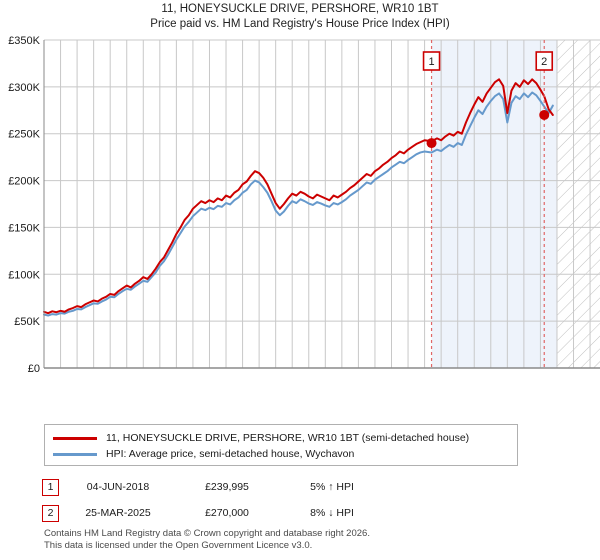  Describe the element at coordinates (487, 204) in the screenshot. I see `chart-event-lines` at that location.